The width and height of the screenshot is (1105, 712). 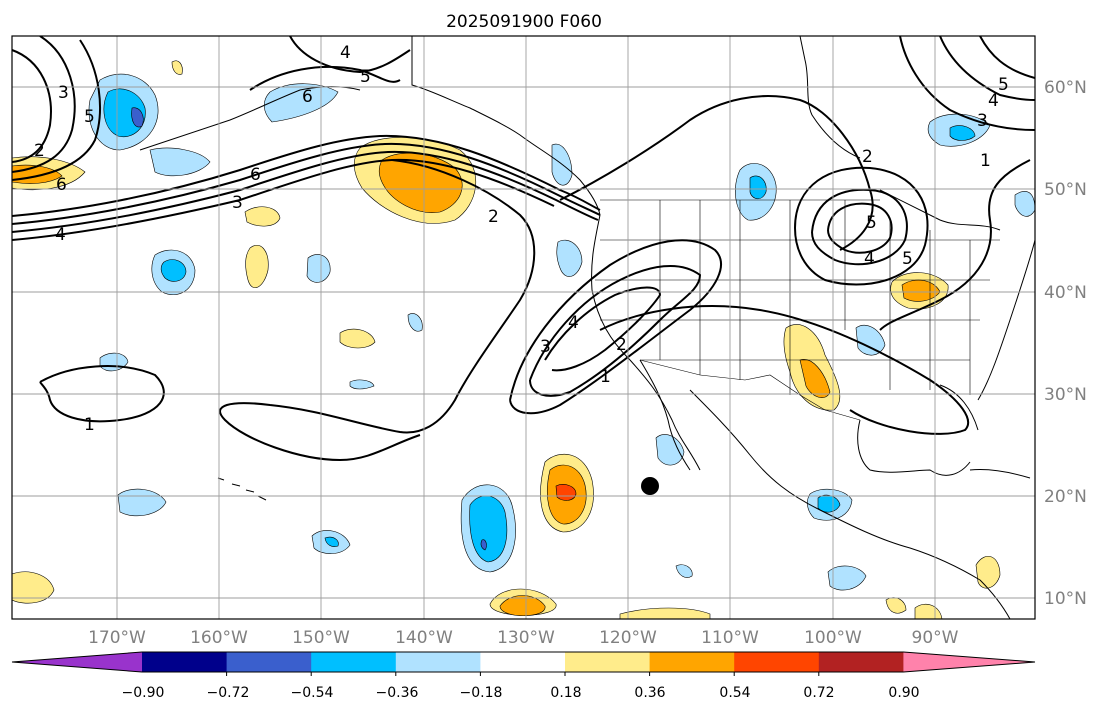 I want to click on lon-label: 90°W, so click(x=935, y=638).